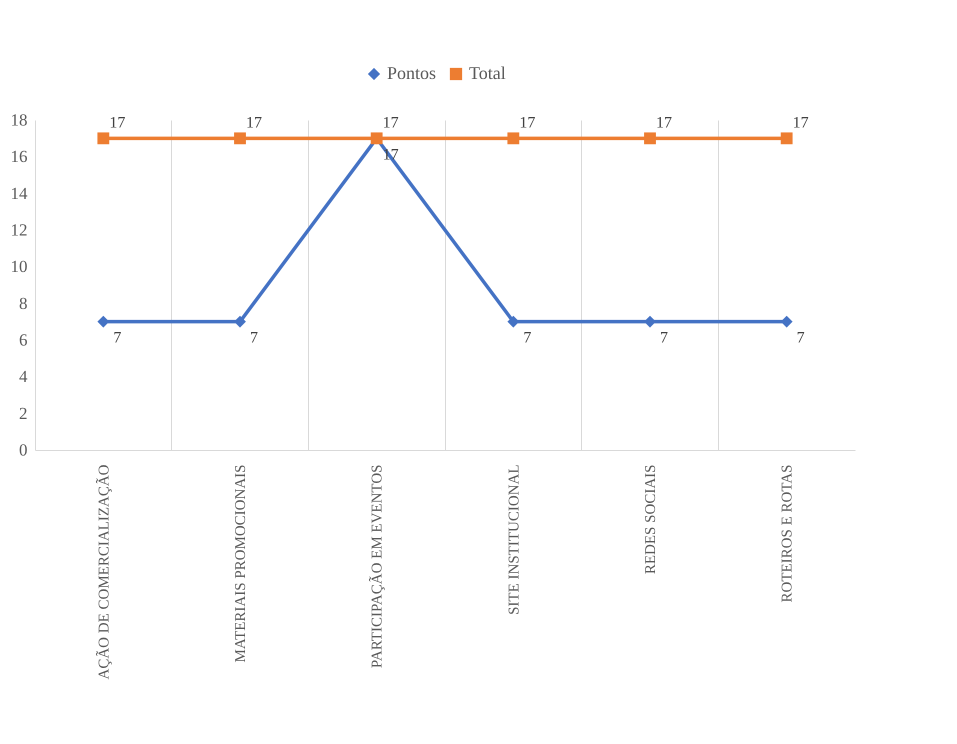  Describe the element at coordinates (411, 73) in the screenshot. I see `legend-label: Pontos` at that location.